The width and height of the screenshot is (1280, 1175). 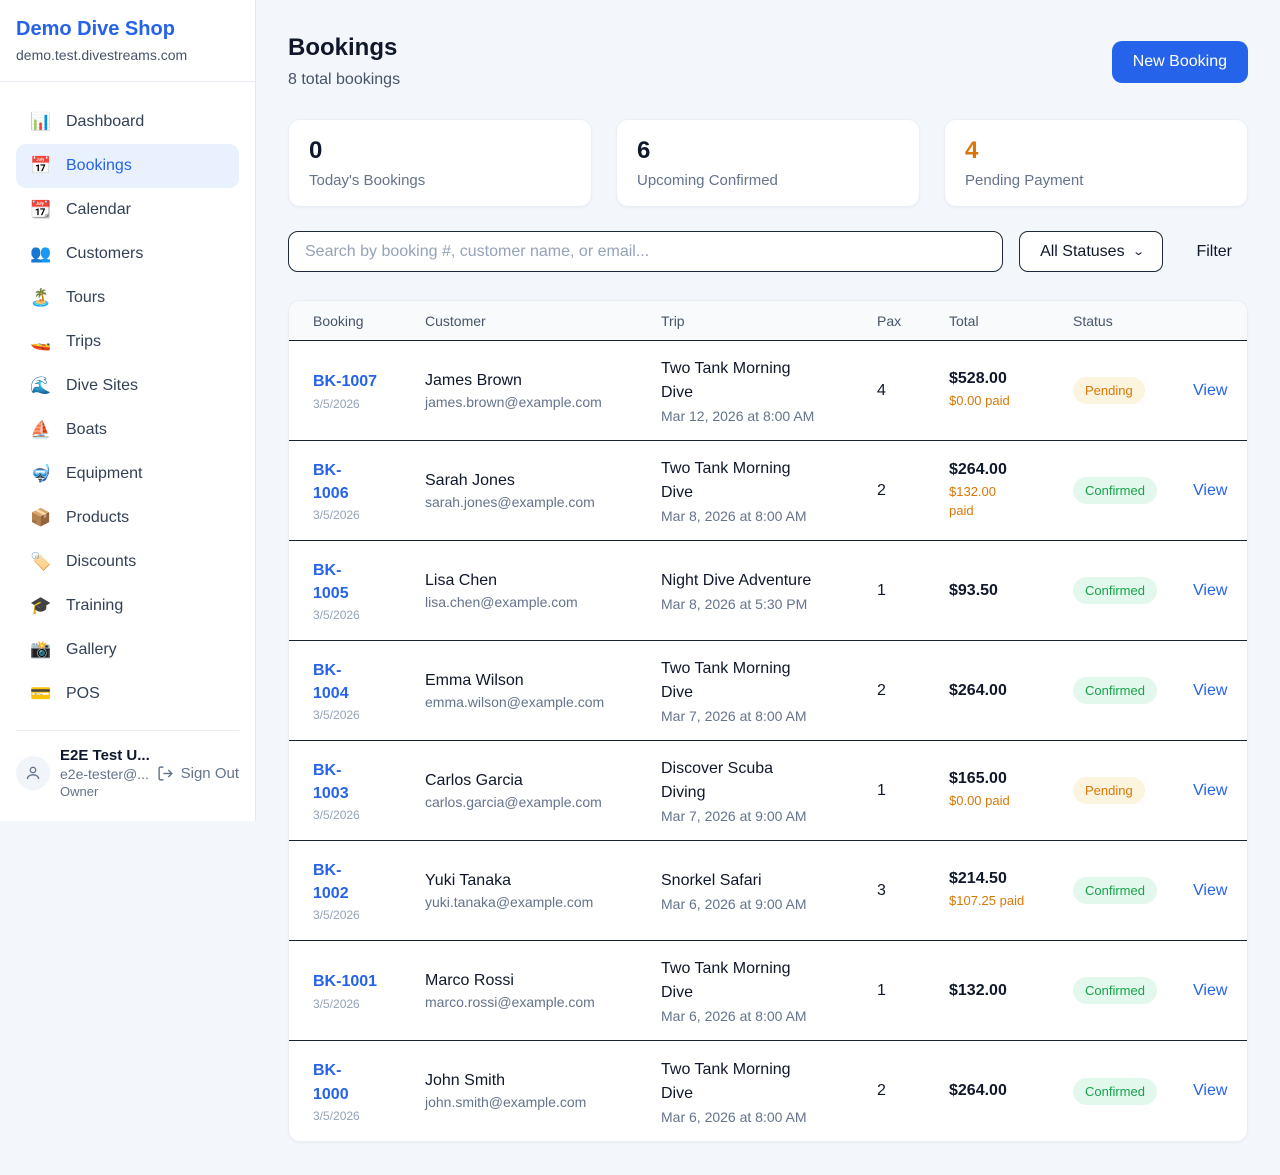 I want to click on column-header-total: Total, so click(x=964, y=320).